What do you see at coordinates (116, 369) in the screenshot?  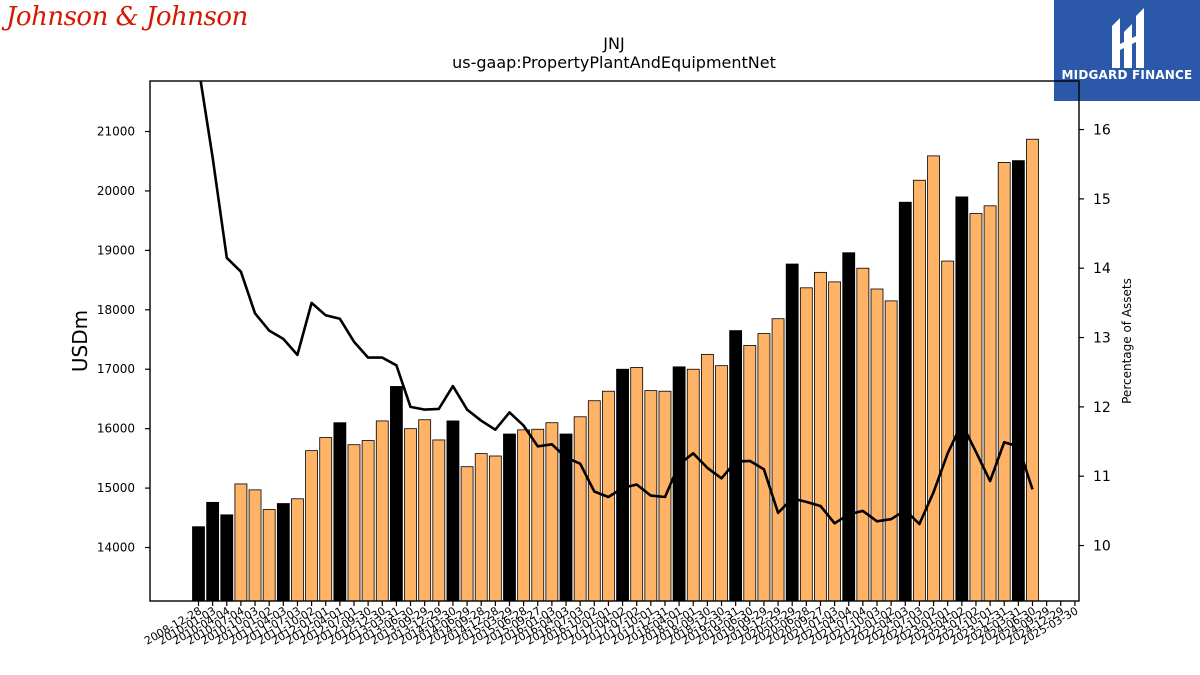 I see `y-tick-label-3: 17000` at bounding box center [116, 369].